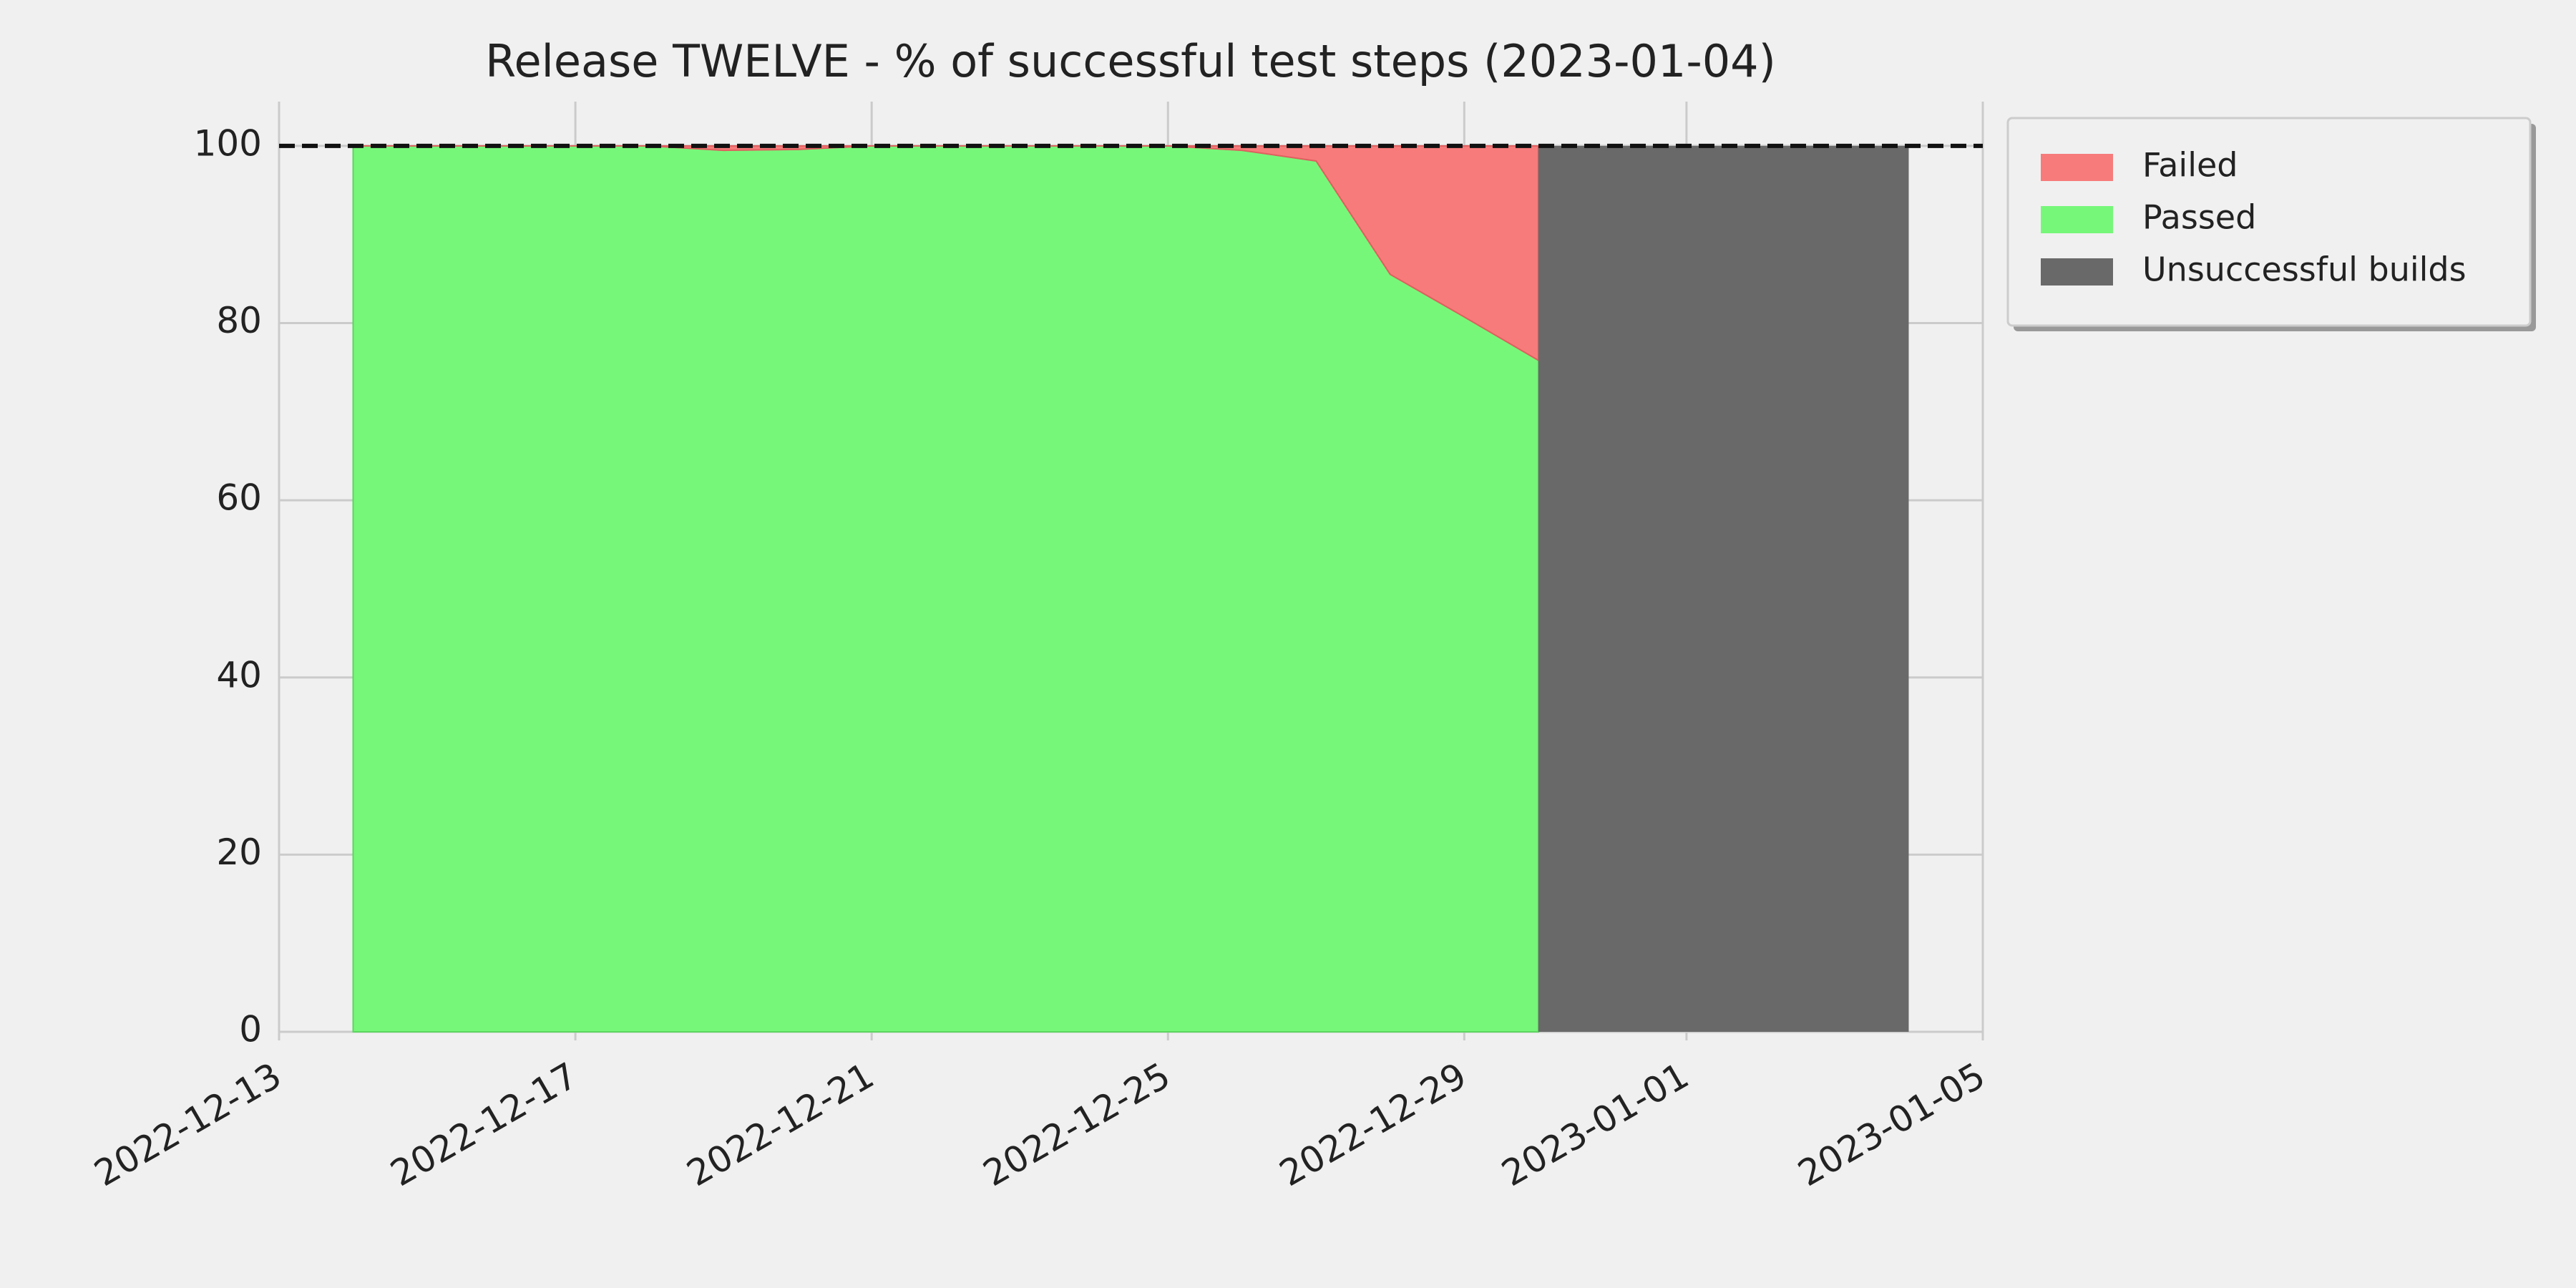  Describe the element at coordinates (1724, 588) in the screenshot. I see `unsuccessful-area` at that location.